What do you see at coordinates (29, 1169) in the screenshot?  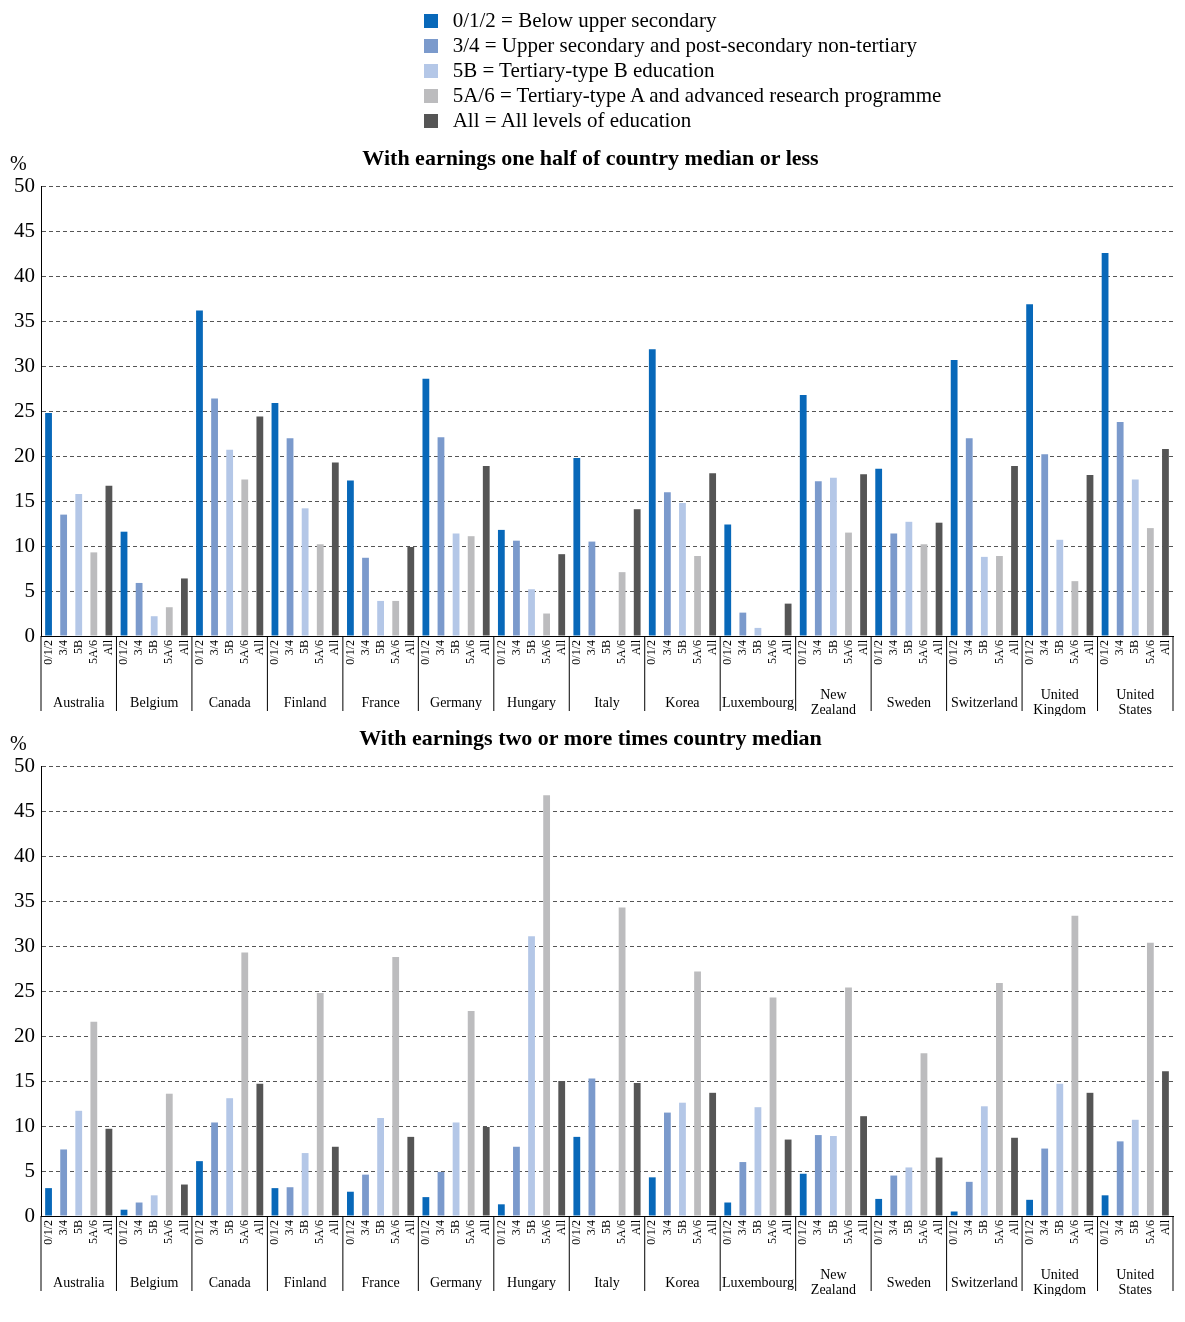 I see `y-tick-label: 5` at bounding box center [29, 1169].